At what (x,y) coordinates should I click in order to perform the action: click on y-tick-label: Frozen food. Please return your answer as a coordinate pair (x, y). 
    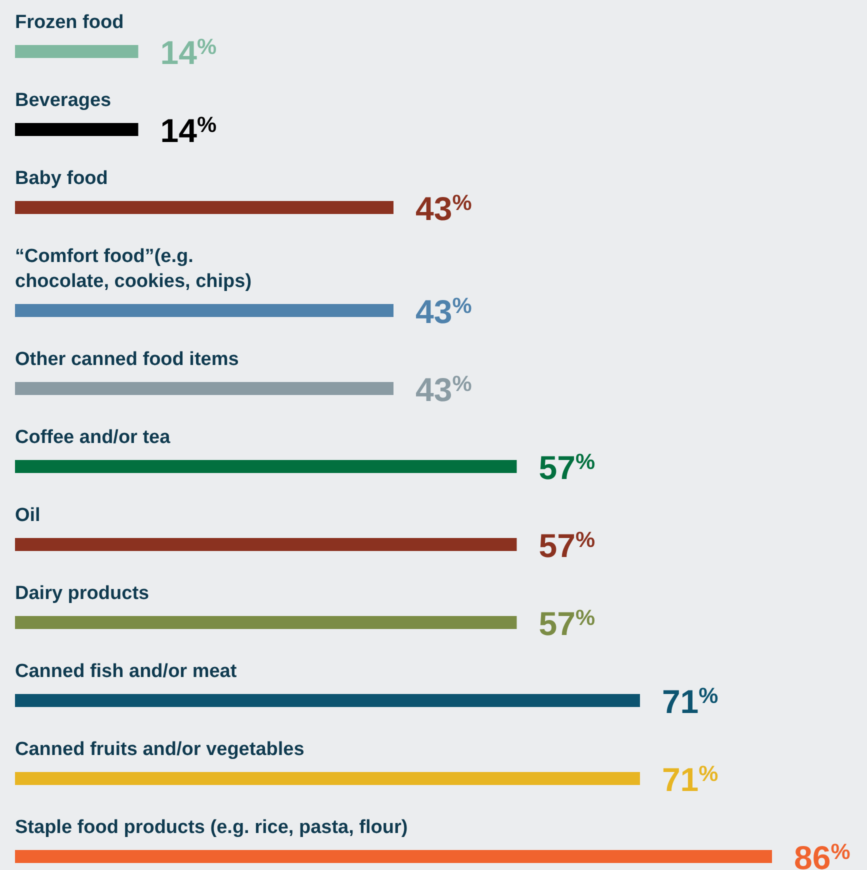
    Looking at the image, I should click on (69, 22).